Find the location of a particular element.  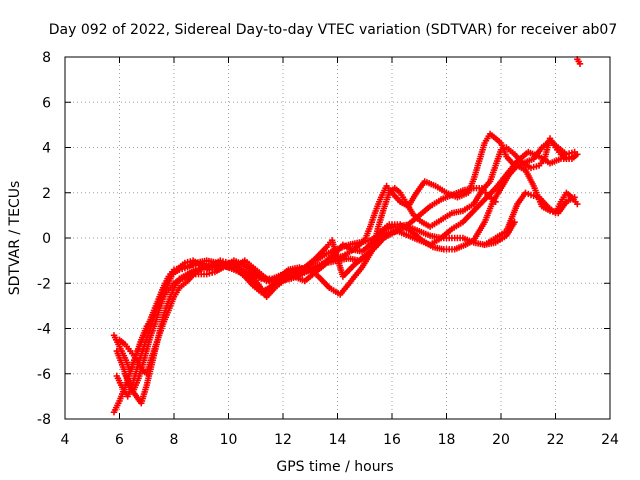

x-tick-label: 8 is located at coordinates (174, 440).